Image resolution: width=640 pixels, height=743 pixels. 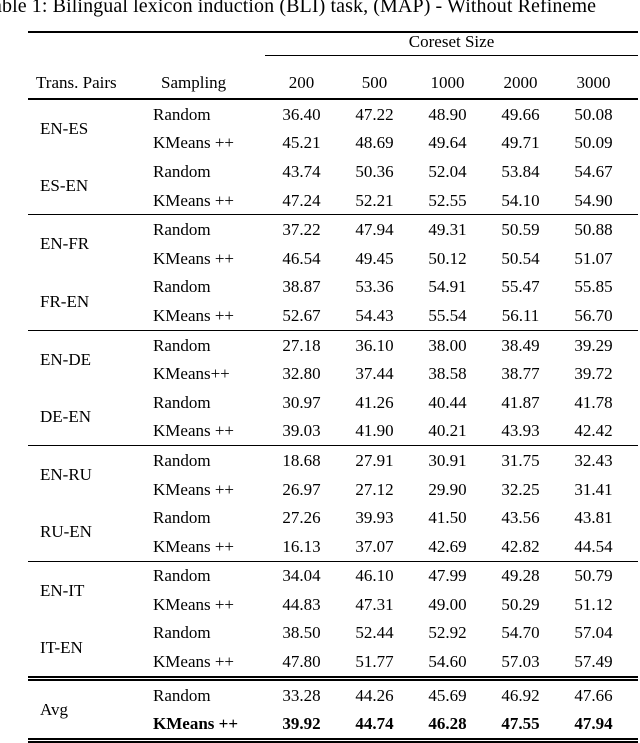 I want to click on value-cell: 16.13, so click(x=301, y=546).